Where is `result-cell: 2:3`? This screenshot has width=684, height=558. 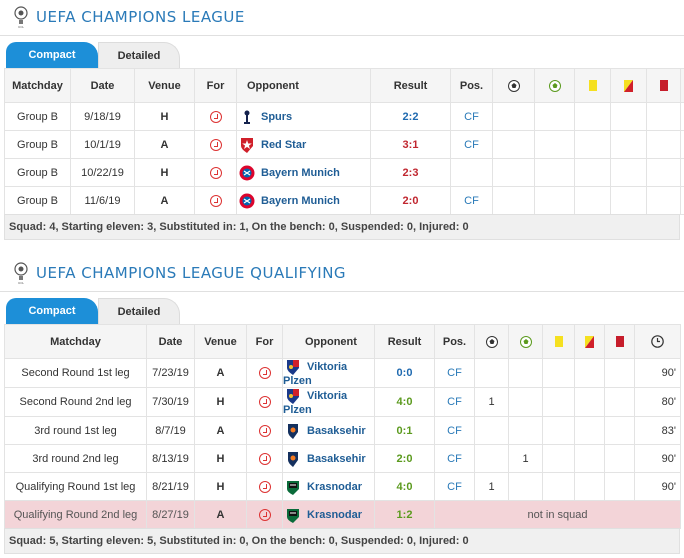 result-cell: 2:3 is located at coordinates (410, 172).